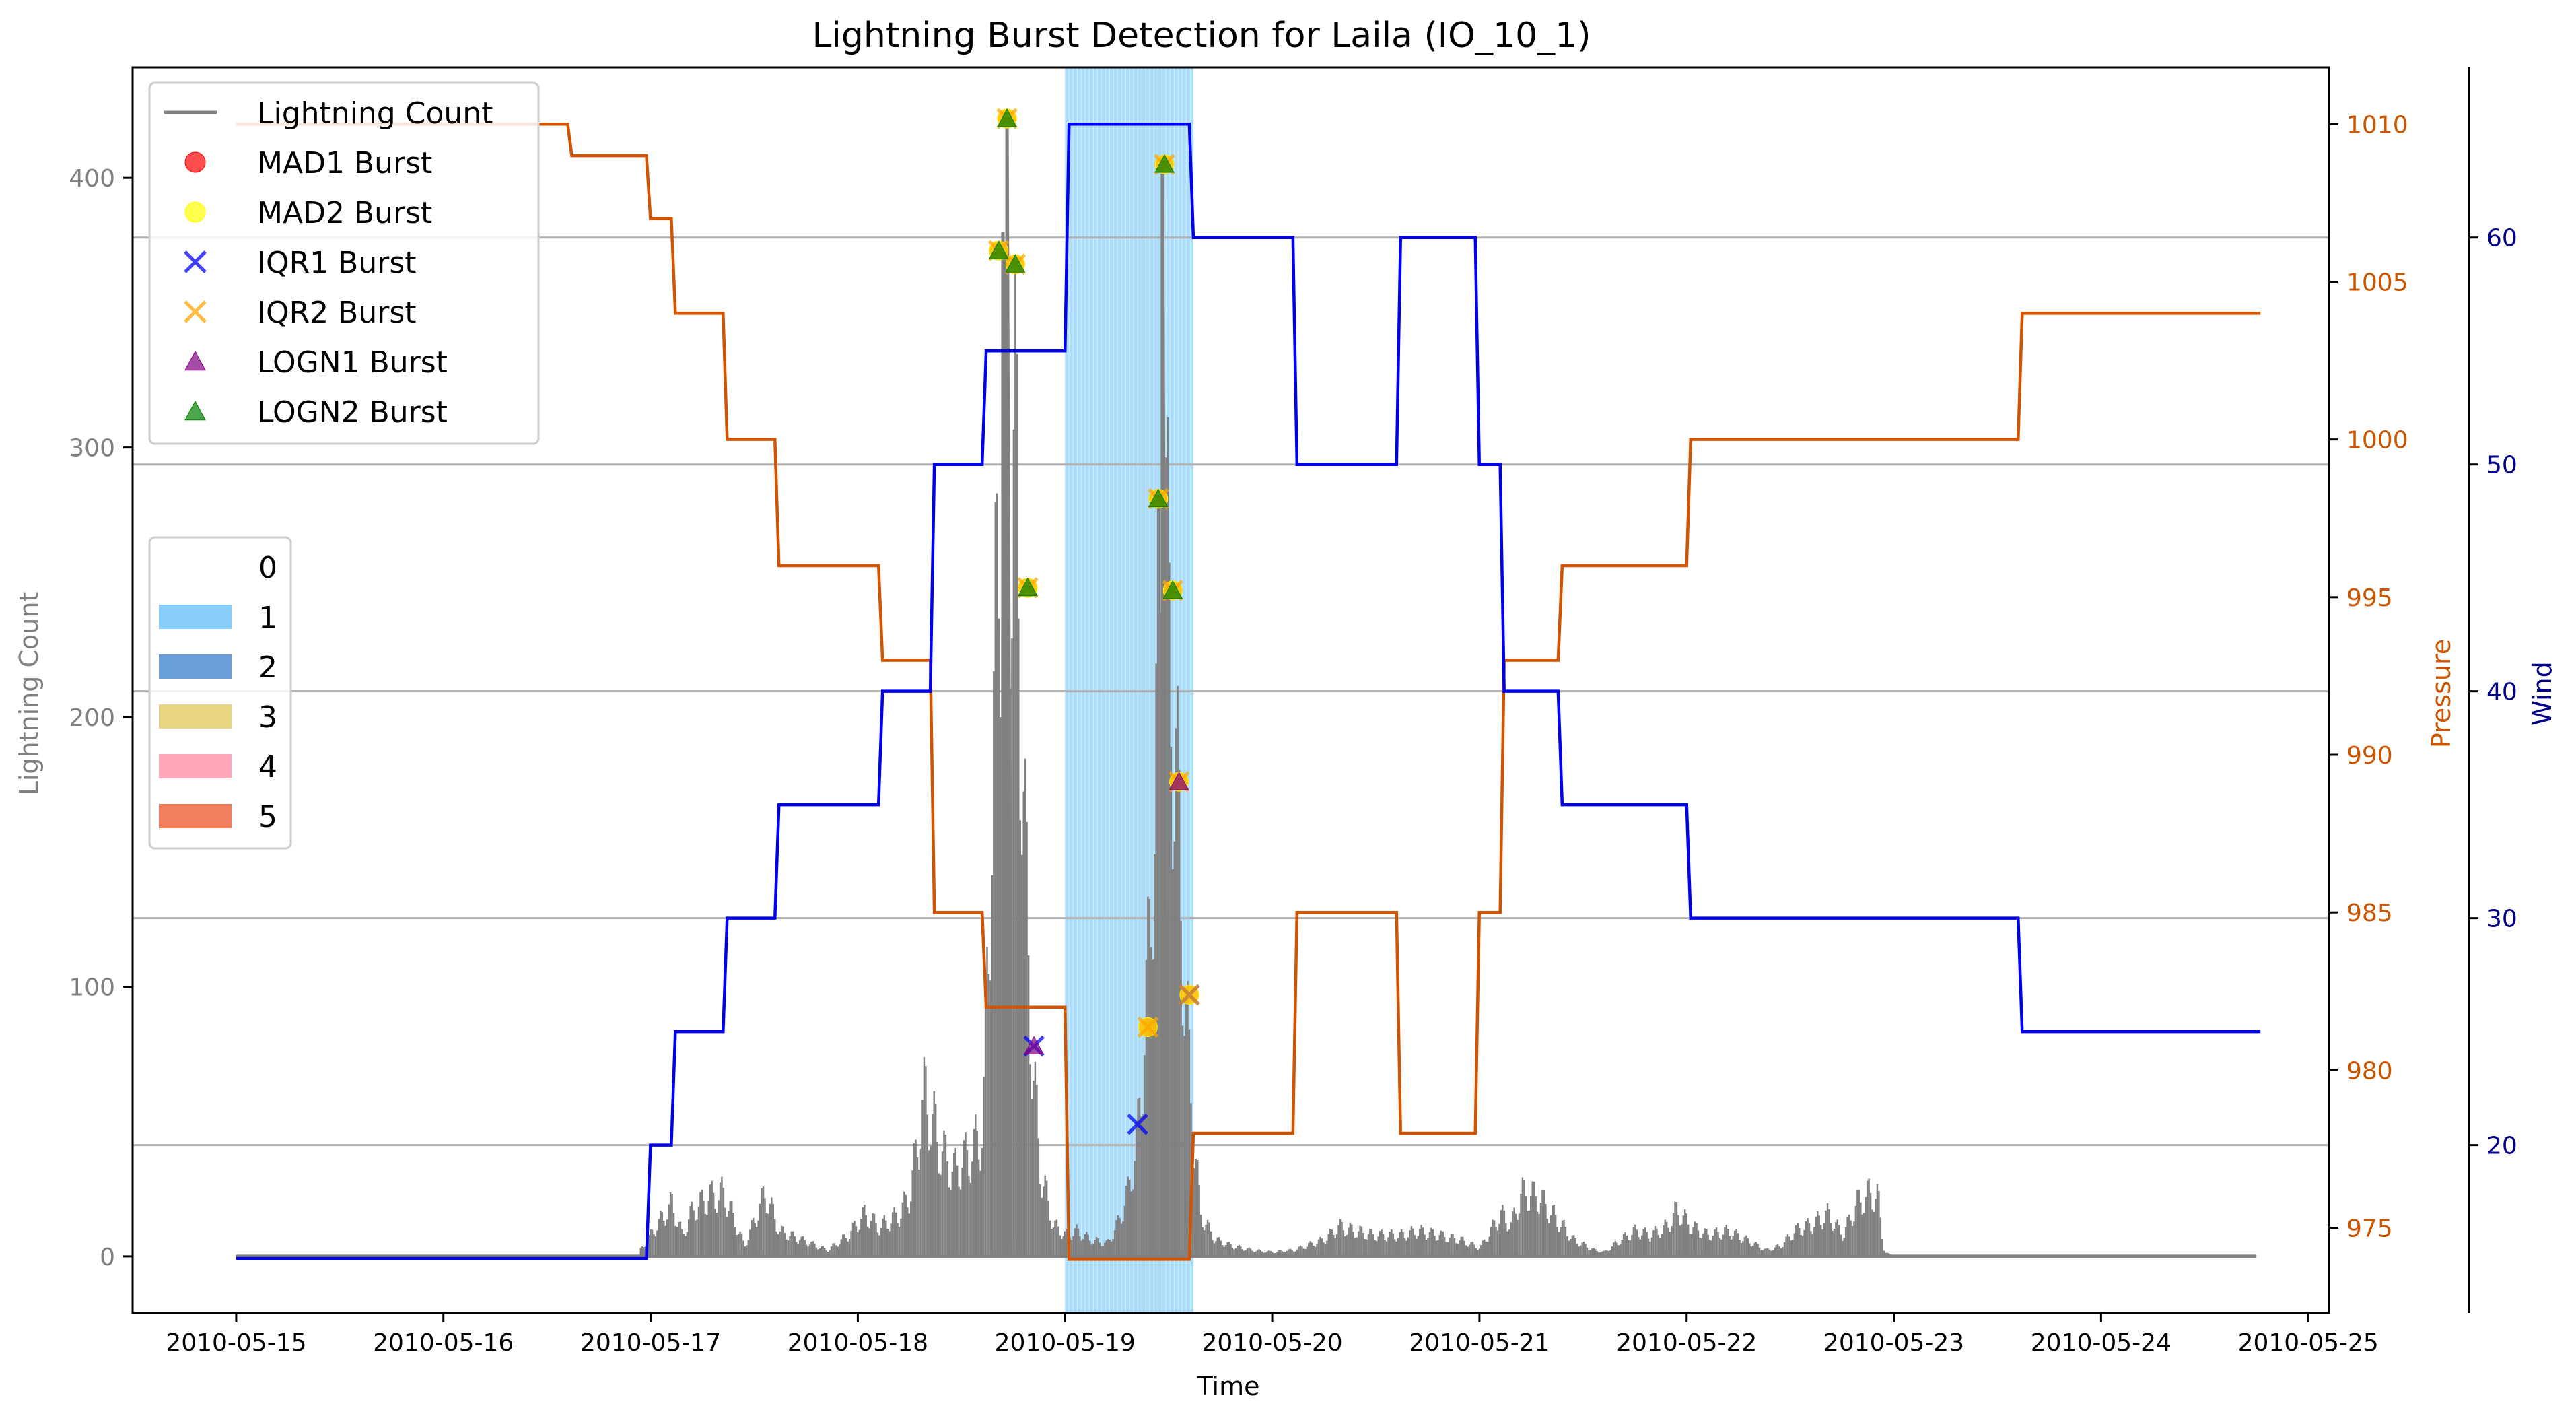  Describe the element at coordinates (2369, 1071) in the screenshot. I see `pressure-tick-label: 980` at that location.